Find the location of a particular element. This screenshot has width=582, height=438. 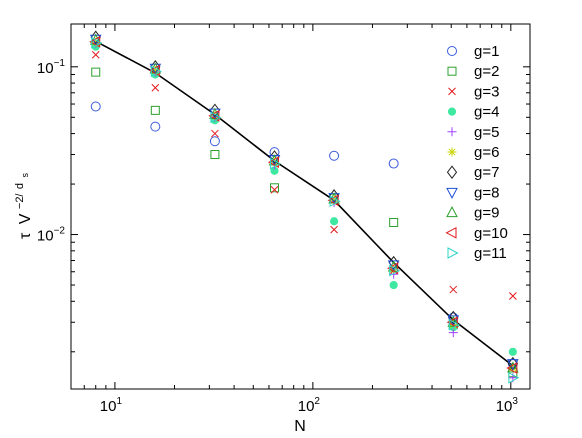

legend-item: g=7 is located at coordinates (472, 172).